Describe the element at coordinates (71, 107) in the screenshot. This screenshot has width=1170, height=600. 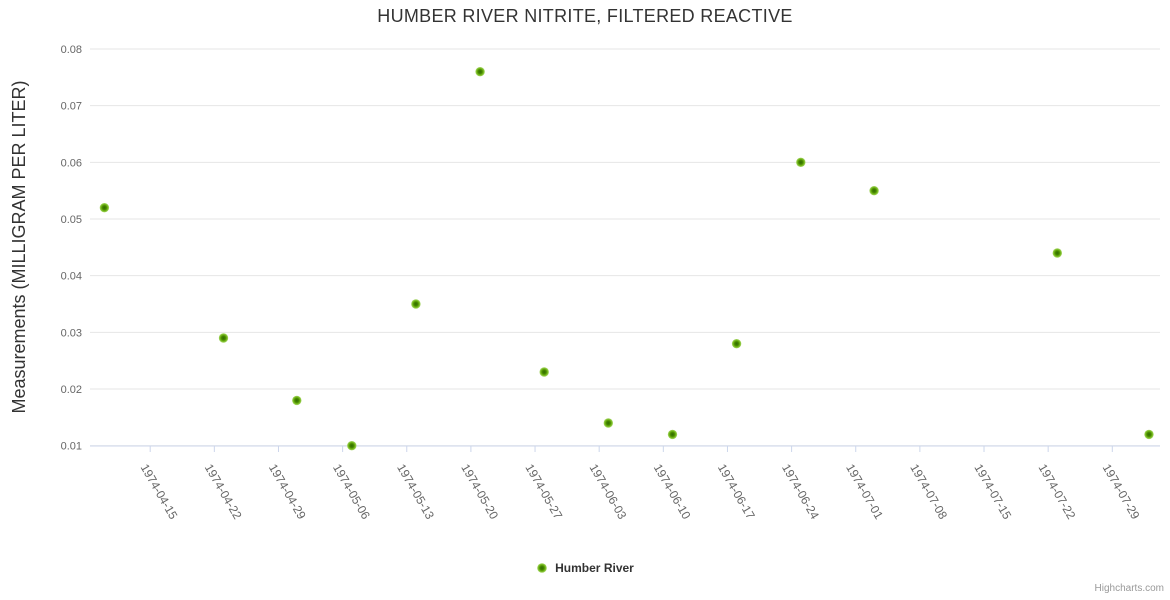
I see `y-axis-label: 0.07` at that location.